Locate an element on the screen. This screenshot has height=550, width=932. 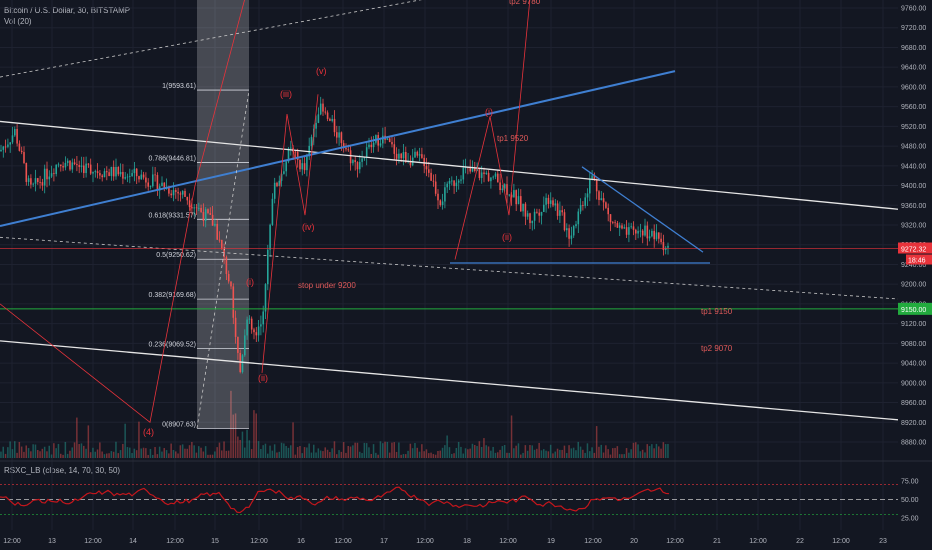
fib-level-label: 0.382(9169.68) is located at coordinates (172, 295).